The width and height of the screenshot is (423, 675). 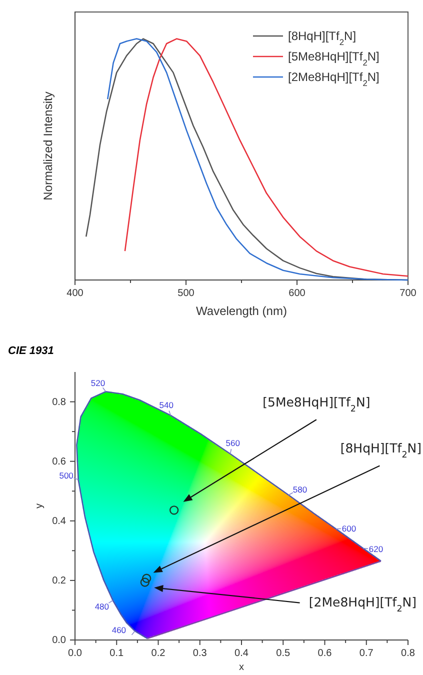 What do you see at coordinates (283, 654) in the screenshot?
I see `x-tick-label: 0.5` at bounding box center [283, 654].